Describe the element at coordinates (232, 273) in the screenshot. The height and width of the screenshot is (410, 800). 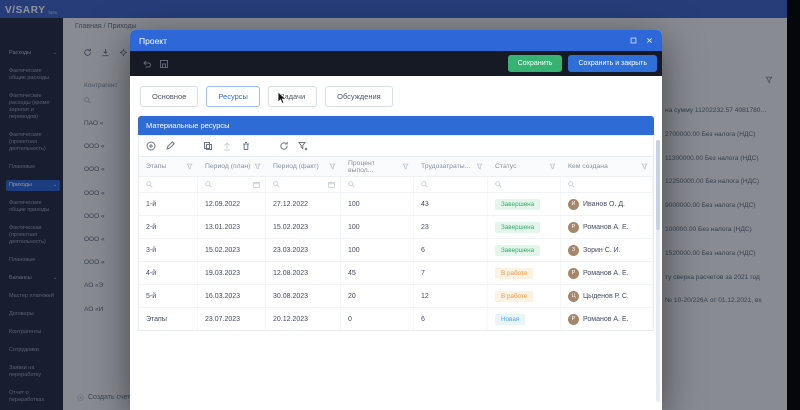
I see `cell-period-plan: 19.03.2023` at that location.